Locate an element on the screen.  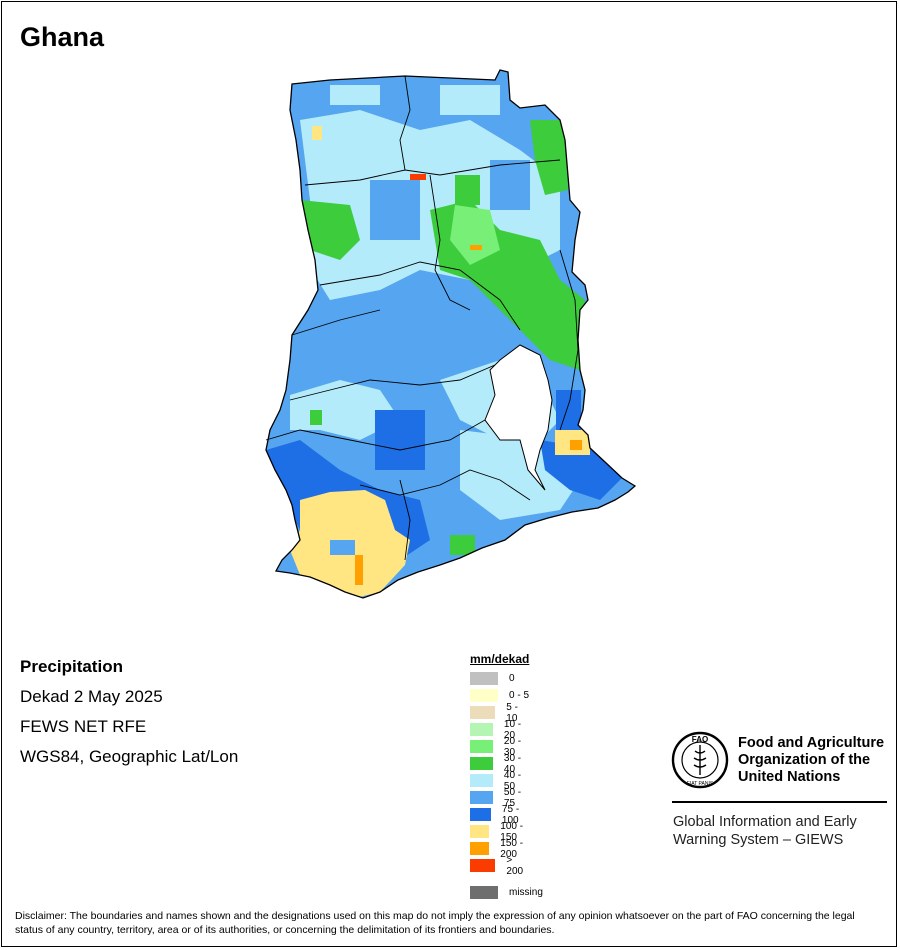
legend-label: 30 - 40 is located at coordinates (512, 763).